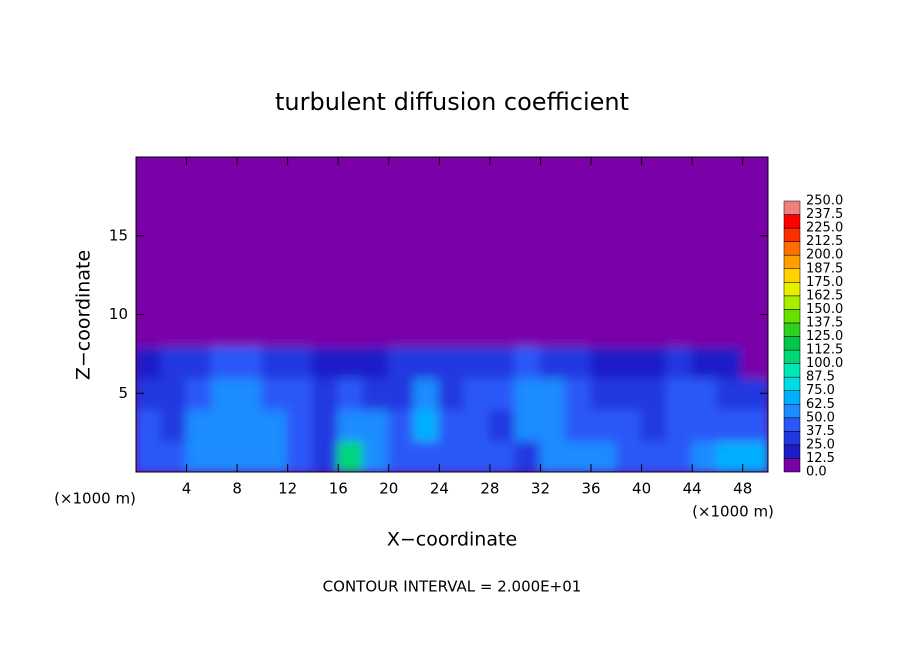  I want to click on colorbar-label: 50.0, so click(820, 417).